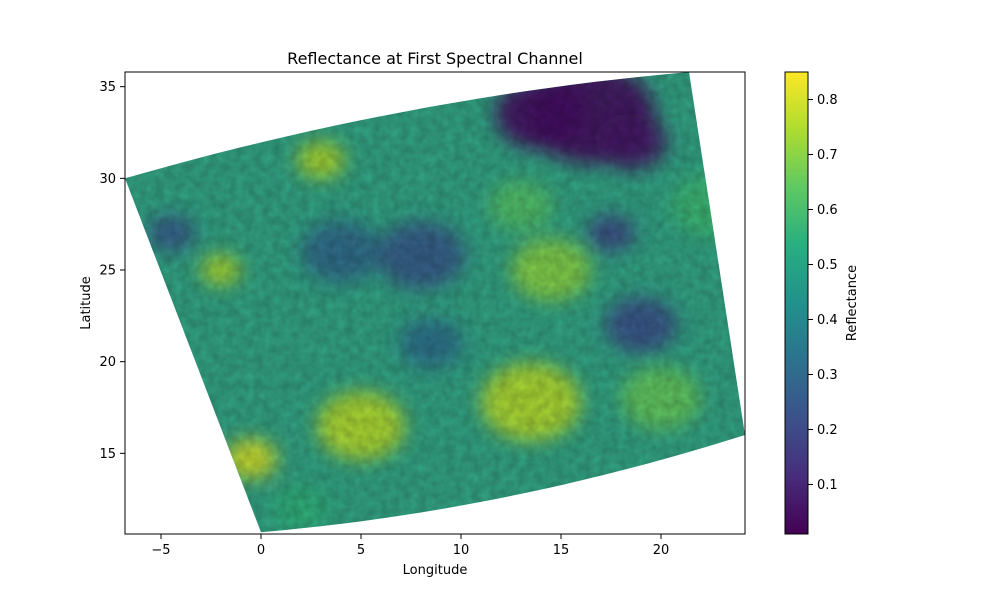 The width and height of the screenshot is (1000, 600). What do you see at coordinates (160, 550) in the screenshot?
I see `x-tick-label: −5` at bounding box center [160, 550].